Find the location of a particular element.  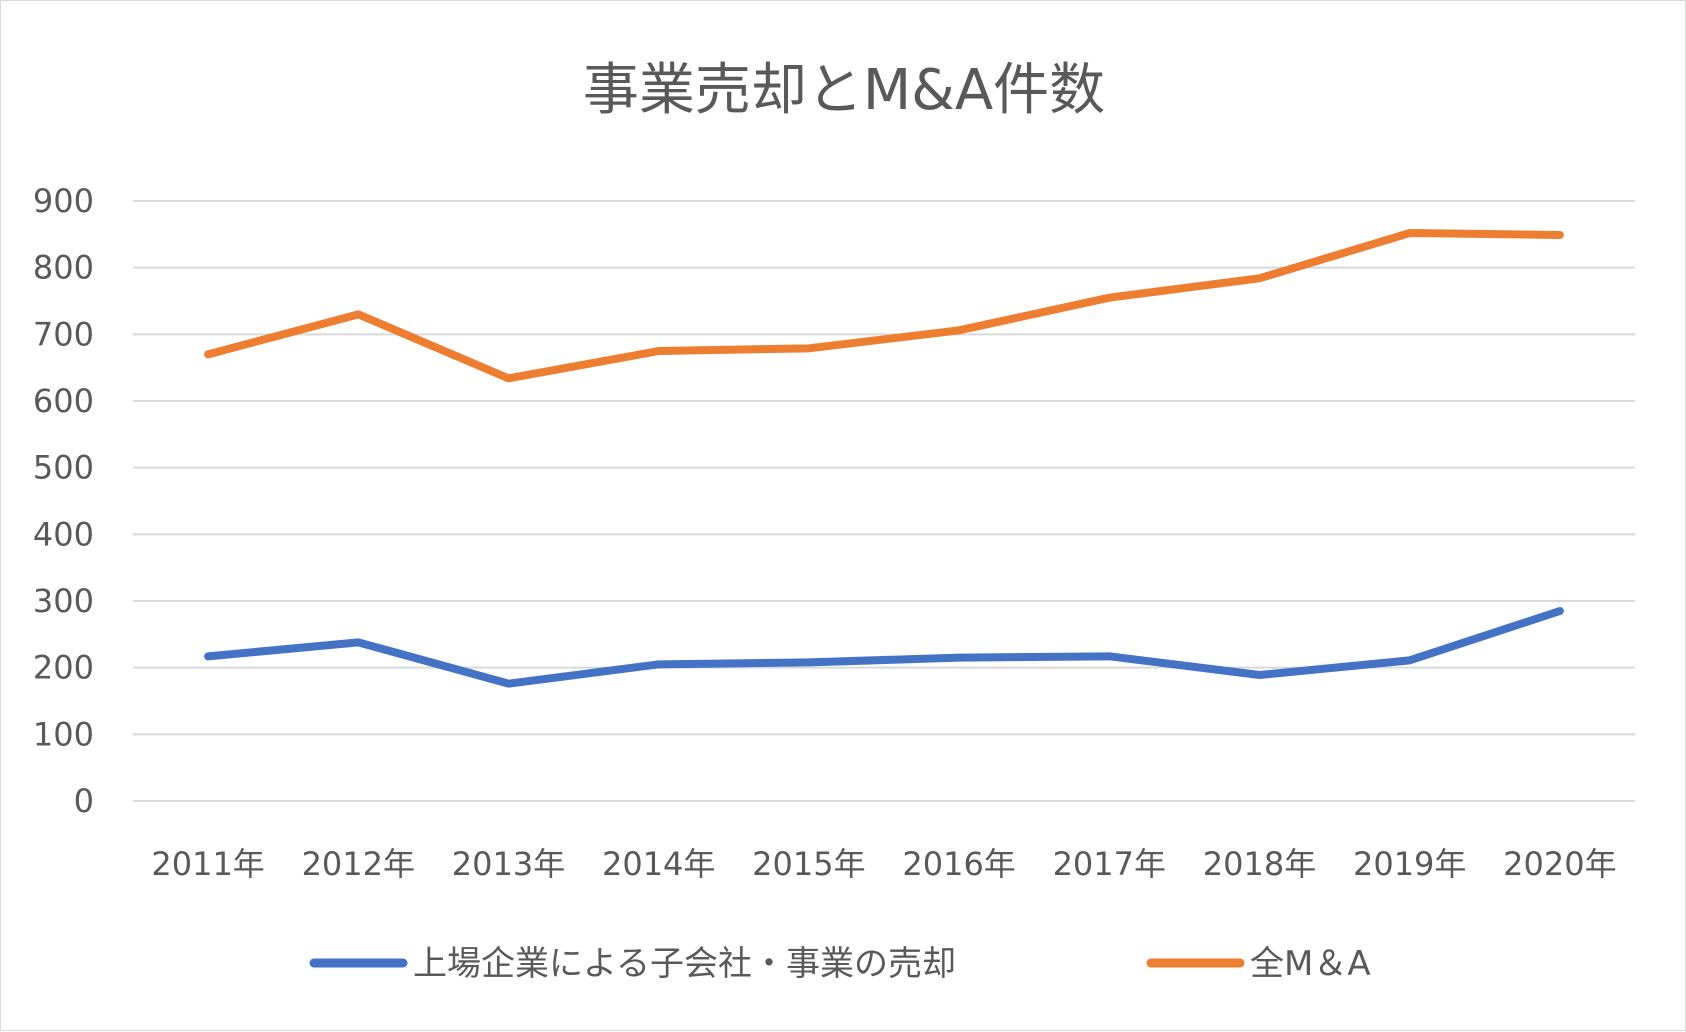

y-tick-label: 300 is located at coordinates (63, 601).